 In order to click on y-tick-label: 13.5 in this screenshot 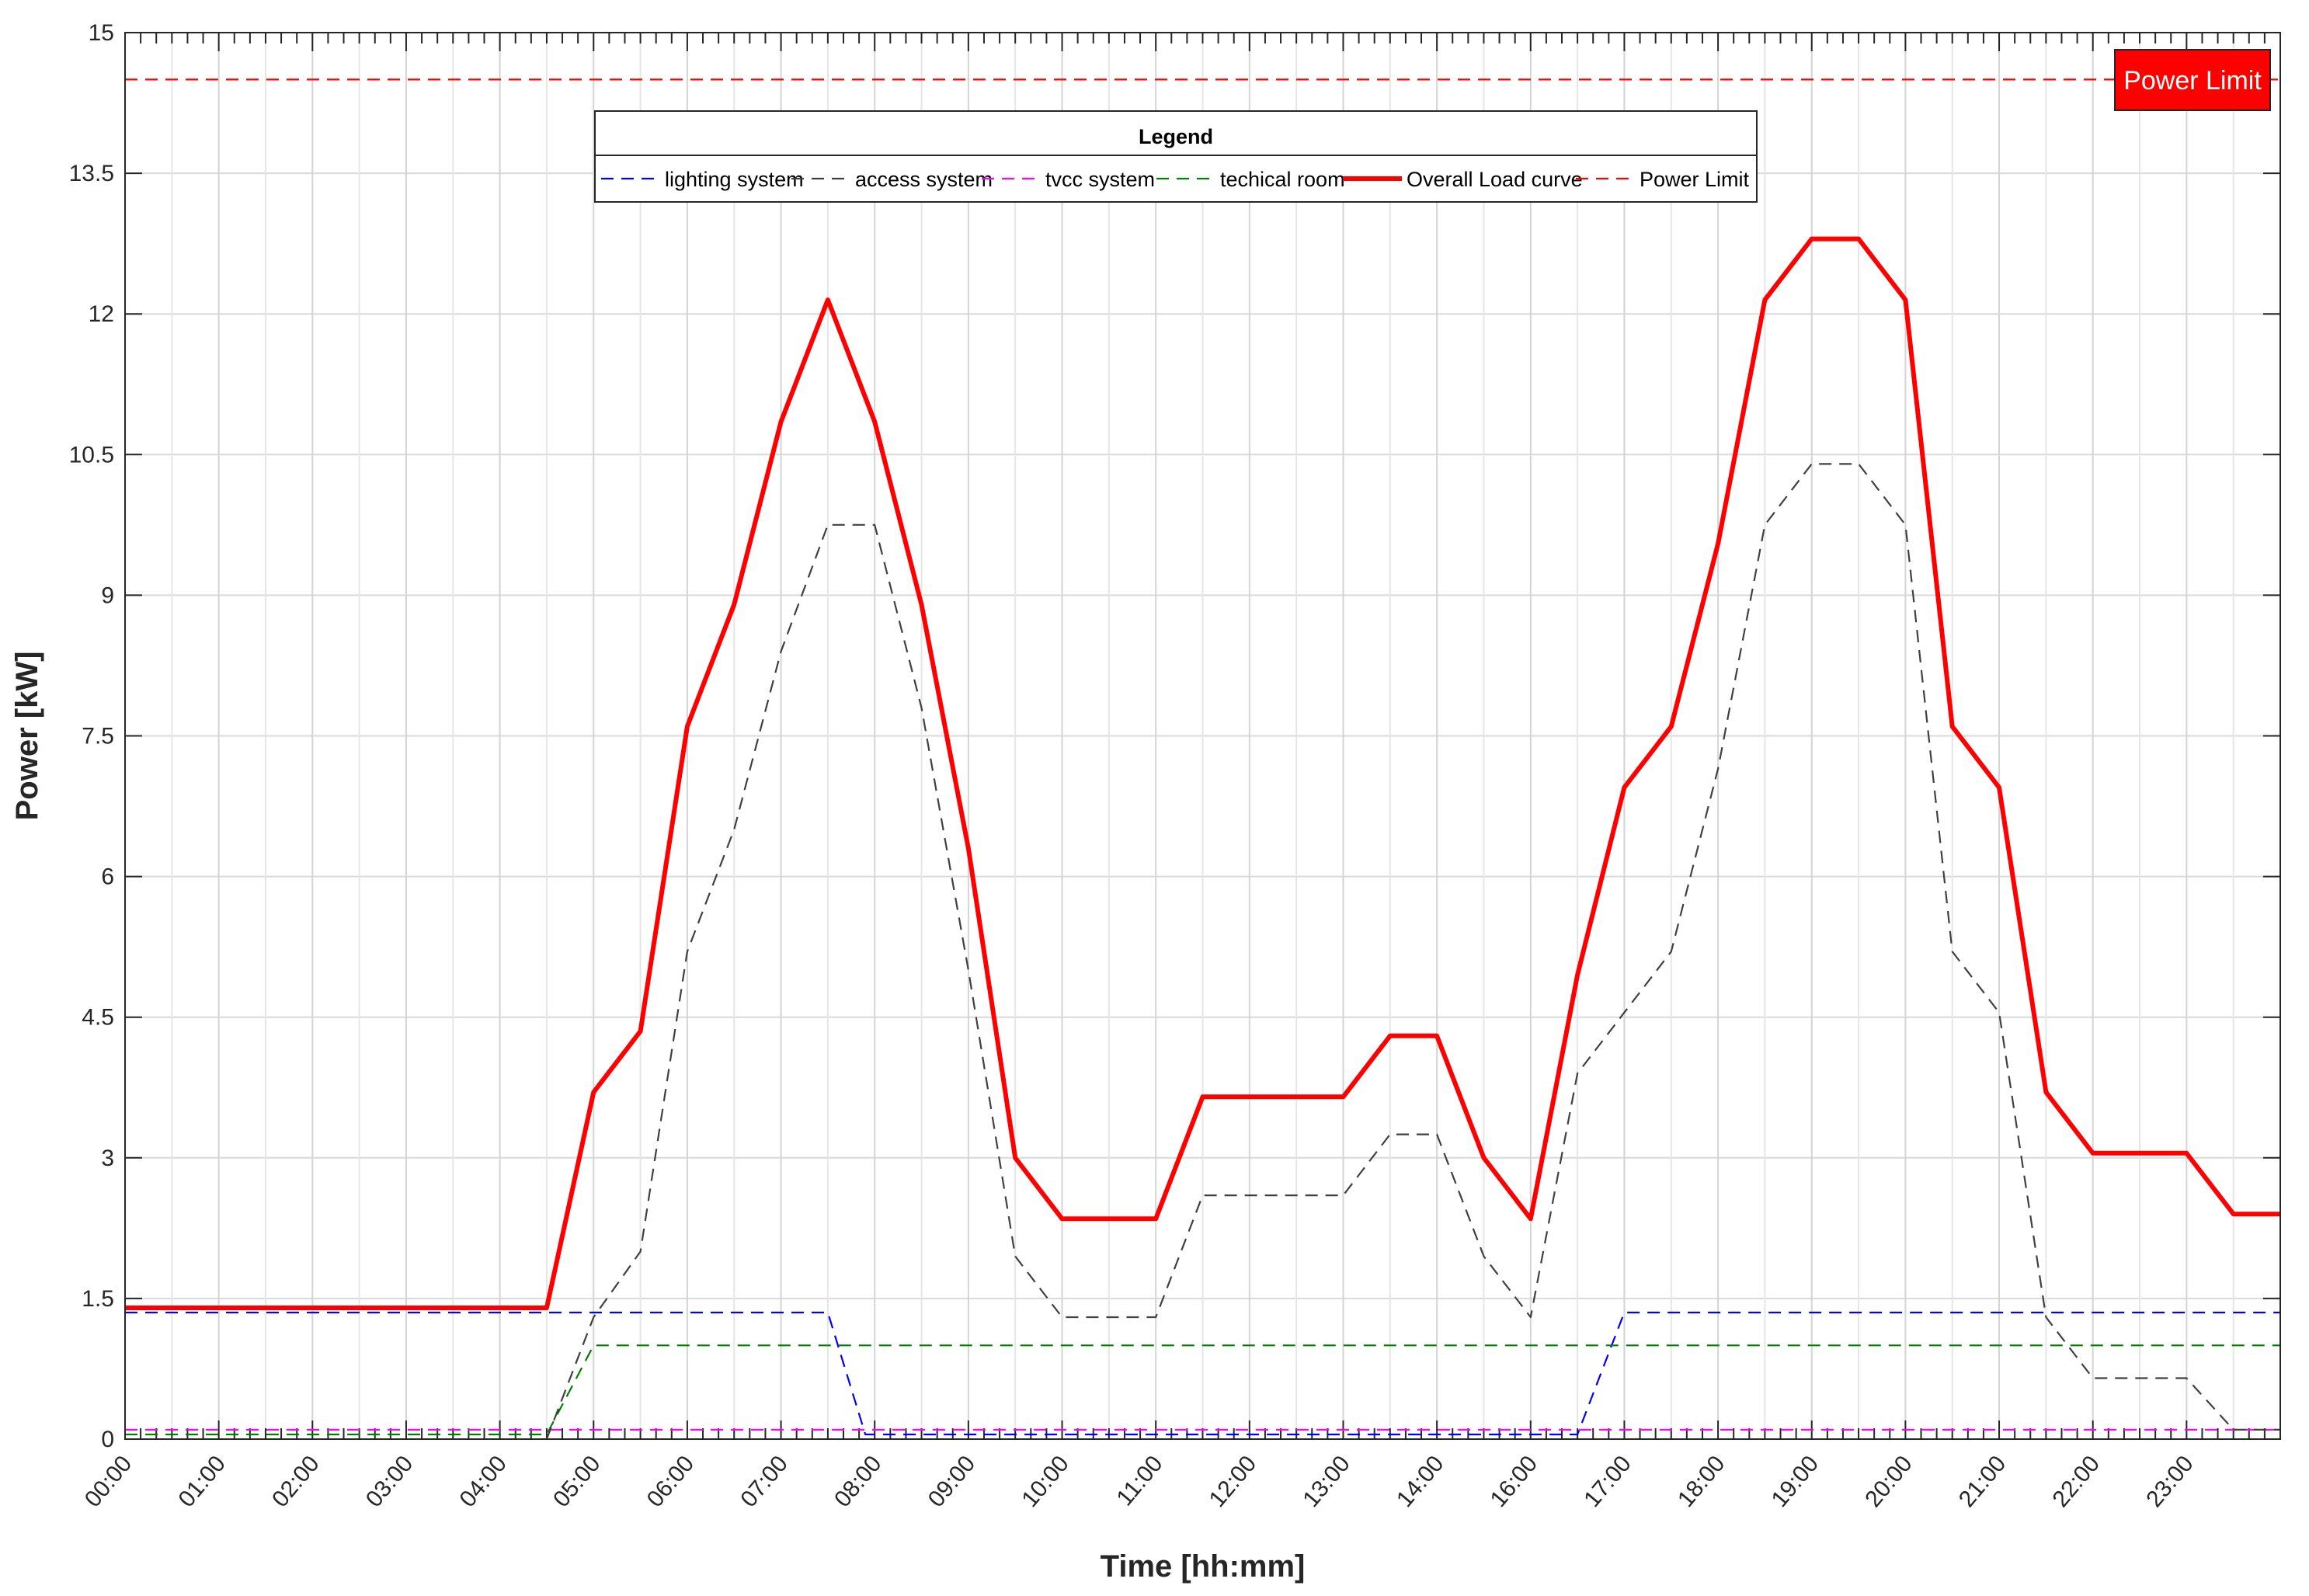, I will do `click(91, 174)`.